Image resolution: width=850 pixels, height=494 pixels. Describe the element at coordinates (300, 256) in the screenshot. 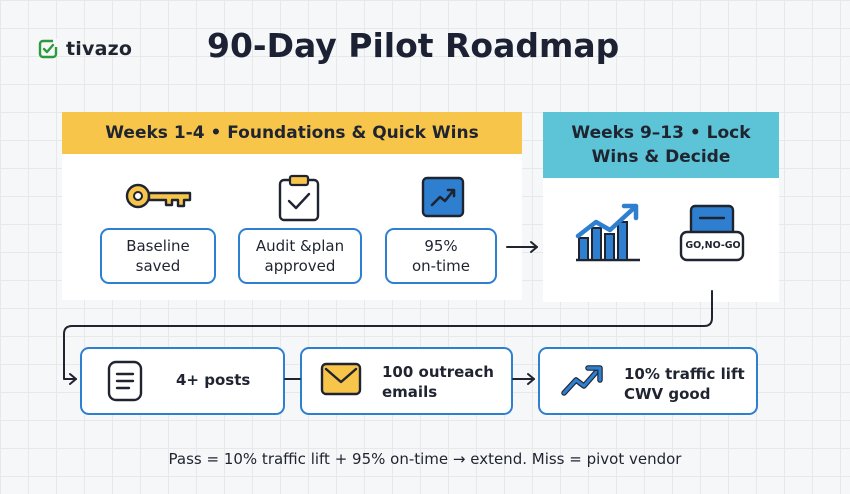

I see `milestone-audit-plan: Audit &plan approved` at that location.